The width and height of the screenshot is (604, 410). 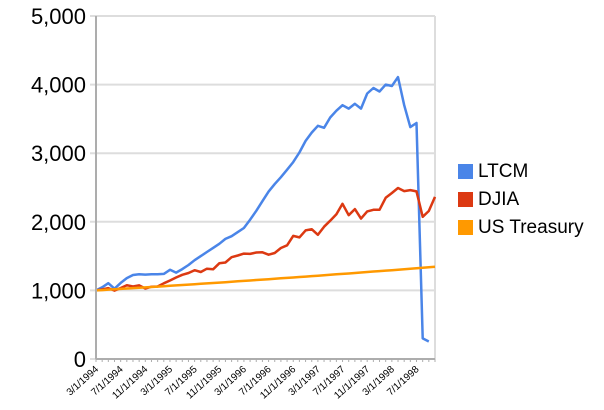 I want to click on us-treasury-legend-label: US Treasury, so click(x=531, y=227).